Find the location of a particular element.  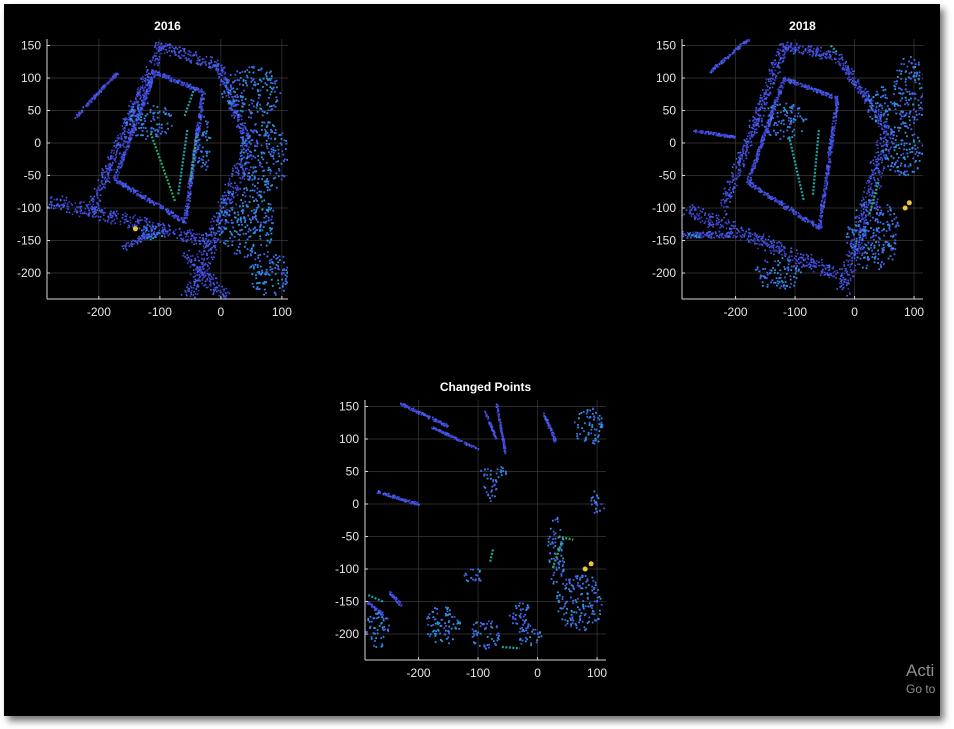

point-cloud is located at coordinates (167, 170).